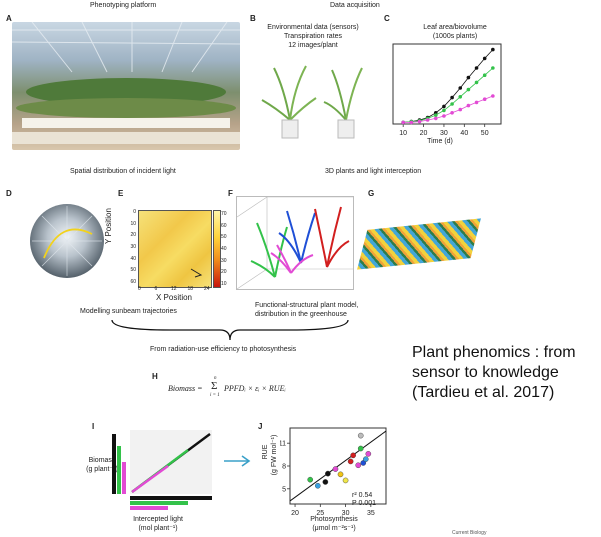  Describe the element at coordinates (133, 235) in the screenshot. I see `heatmap-ytick-label: 20` at that location.